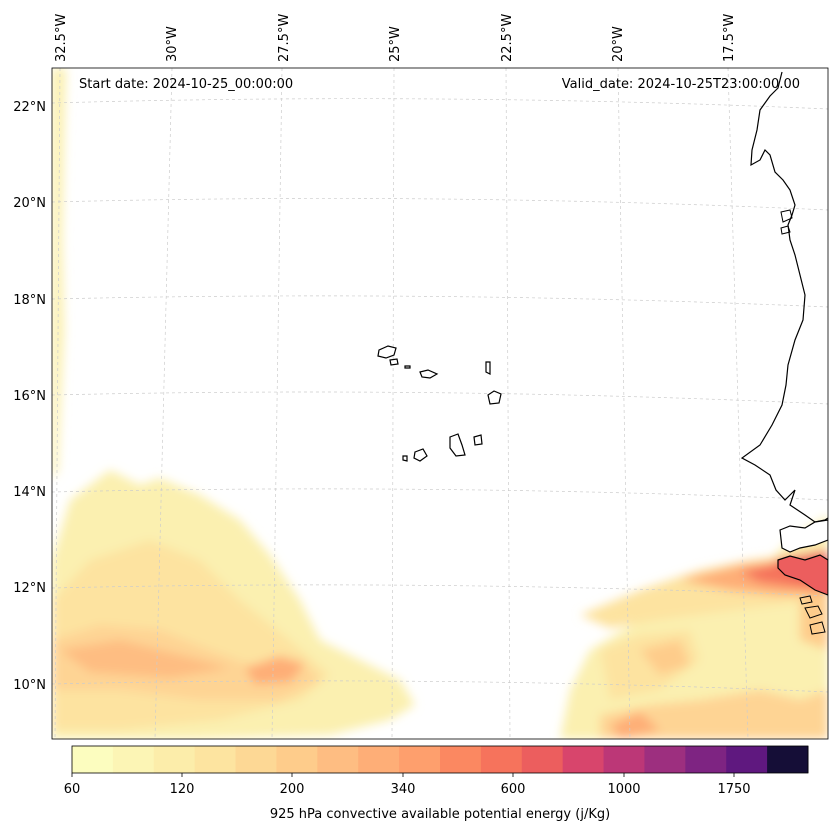 This screenshot has width=837, height=836. I want to click on lat-labels: 22°N 20°N 18°N 16°N 14°N 12°N 10°N, so click(29, 396).